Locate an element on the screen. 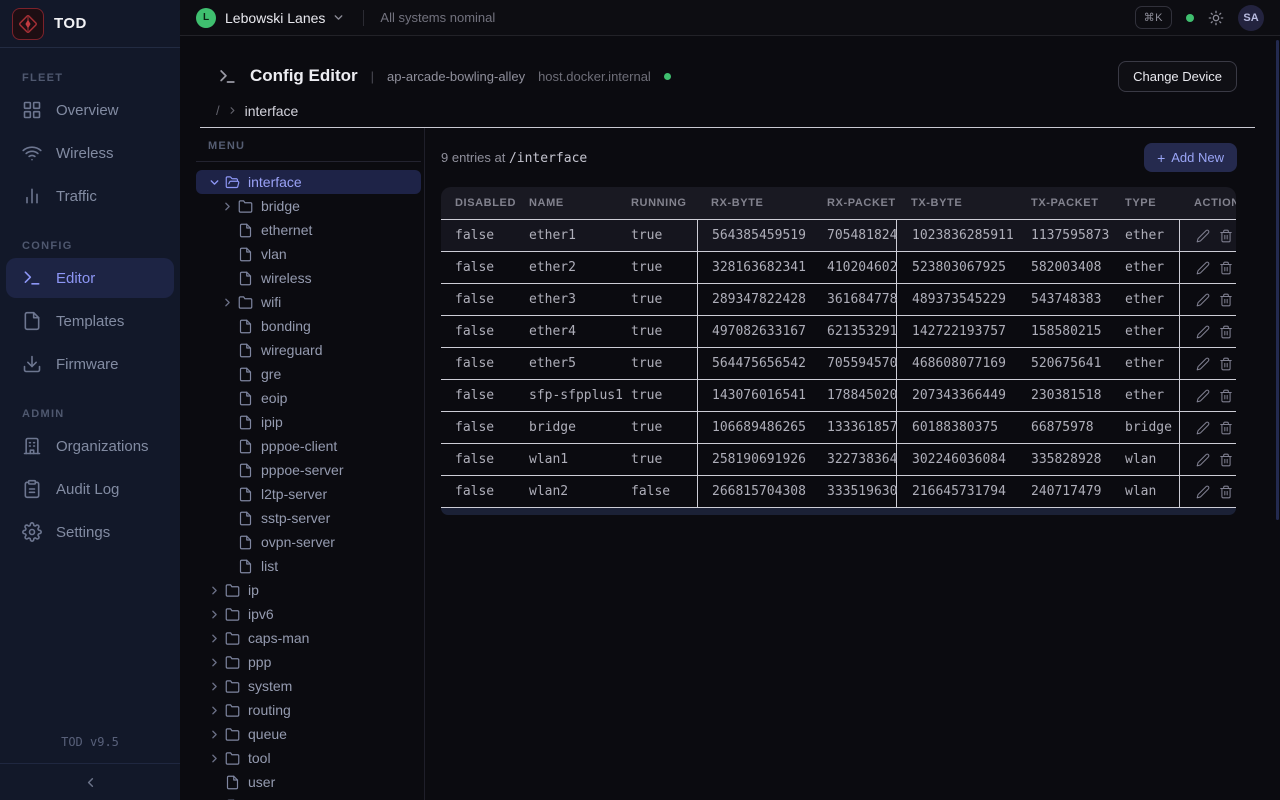  change-device-button: Change Device is located at coordinates (1177, 76).